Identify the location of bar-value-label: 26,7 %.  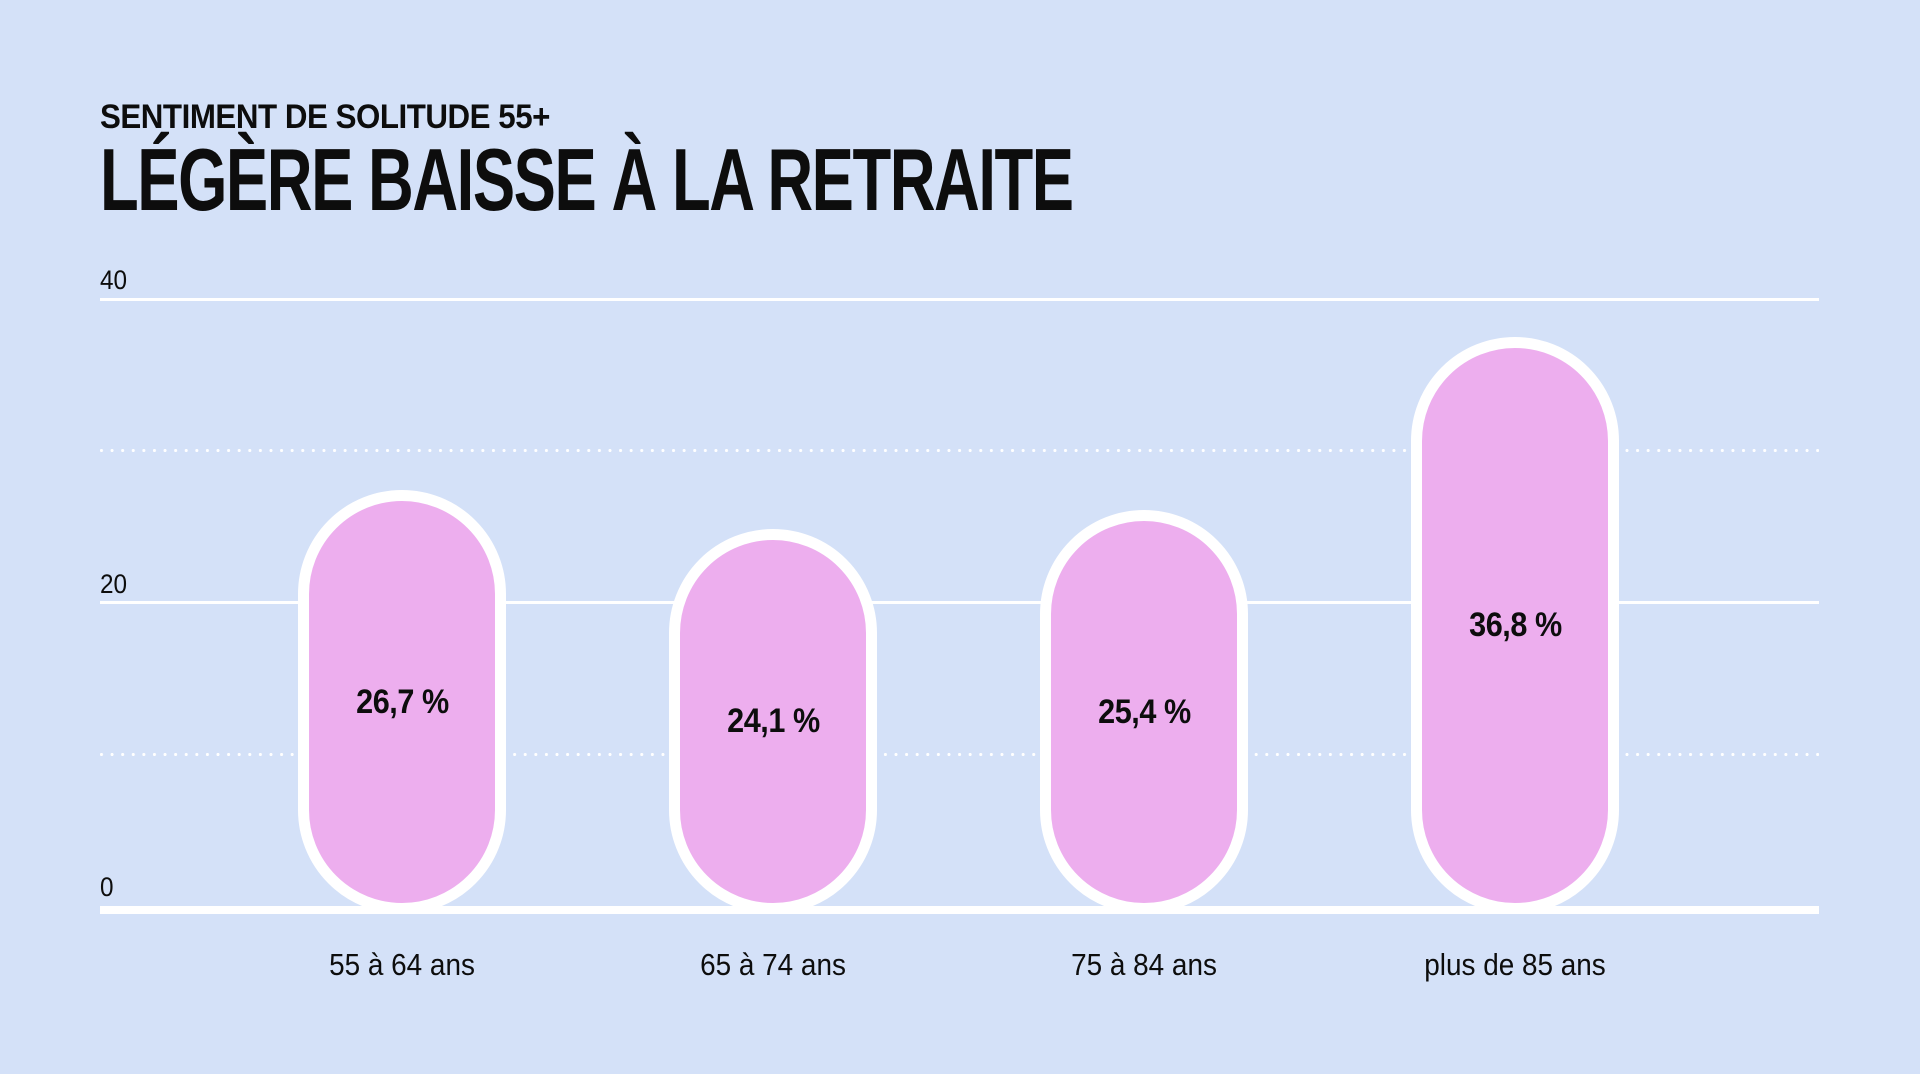
(402, 701).